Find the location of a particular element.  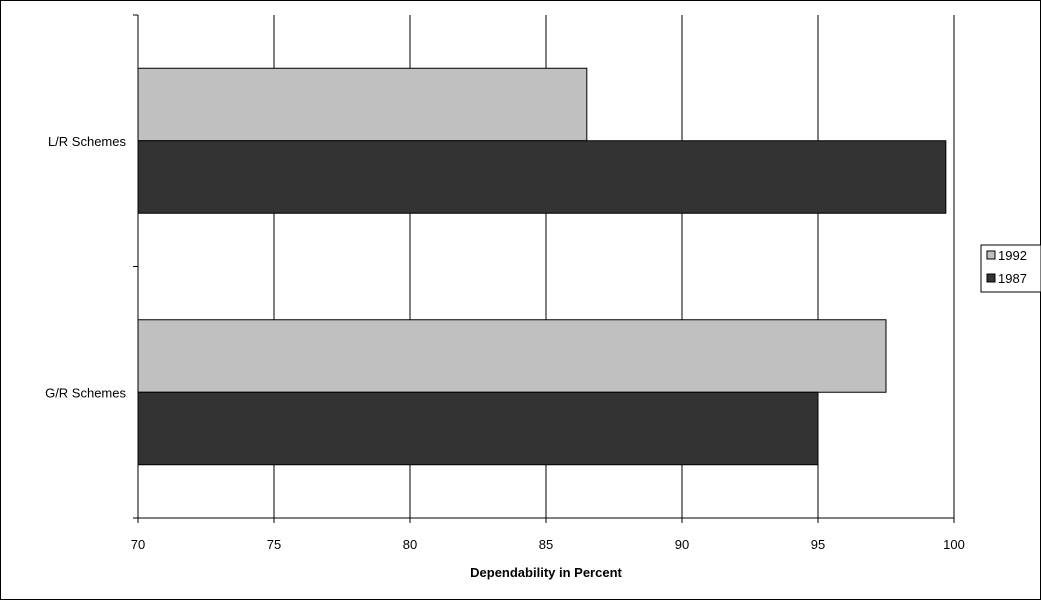

y-category-label: G/R Schemes is located at coordinates (85, 392).